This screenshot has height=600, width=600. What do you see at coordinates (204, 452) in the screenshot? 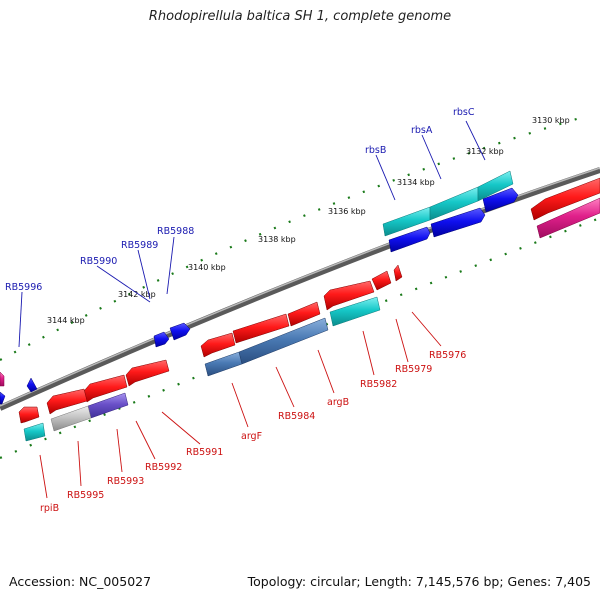
I see `gene-label-RB5991: RB5991` at bounding box center [204, 452].